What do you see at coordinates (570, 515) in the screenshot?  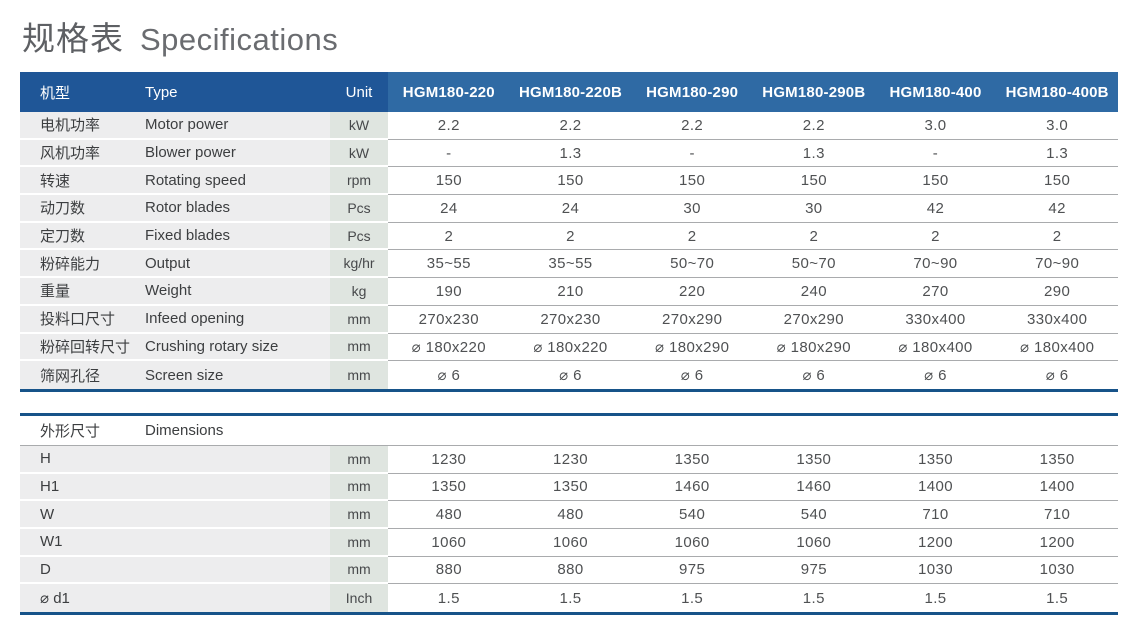 I see `cell-value: 480` at bounding box center [570, 515].